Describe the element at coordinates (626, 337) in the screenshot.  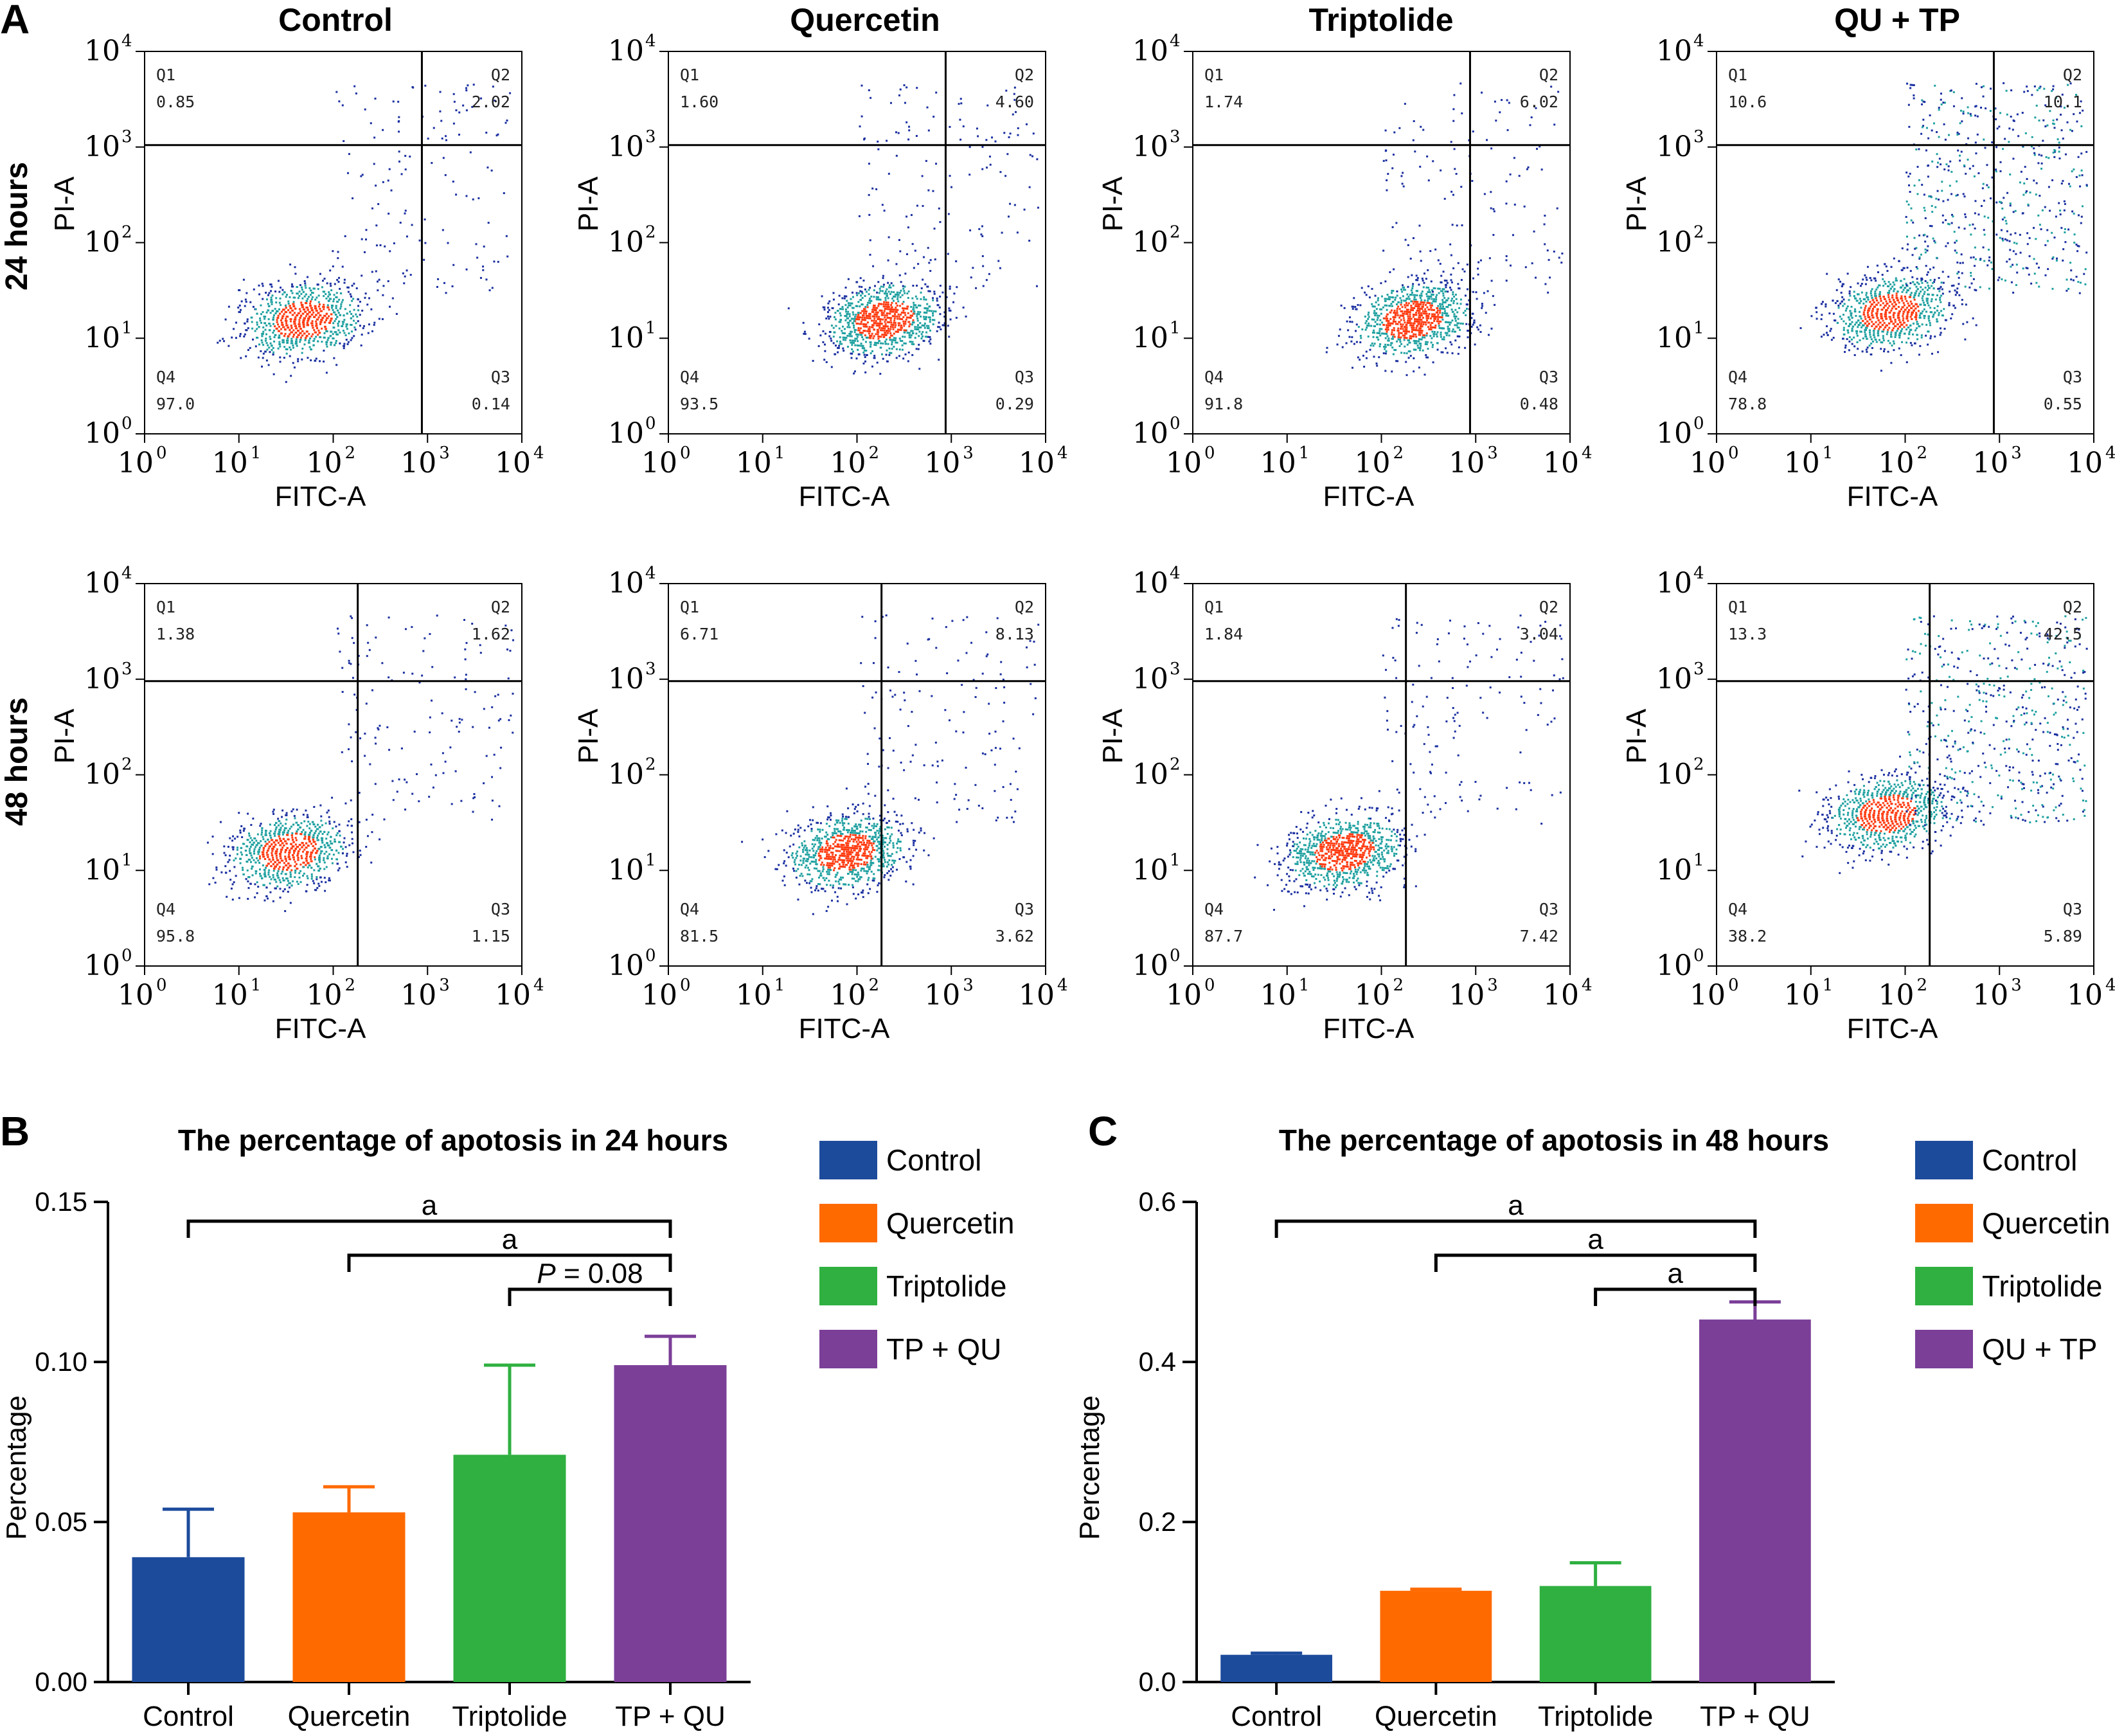
I see `y-tick-base: 10` at that location.